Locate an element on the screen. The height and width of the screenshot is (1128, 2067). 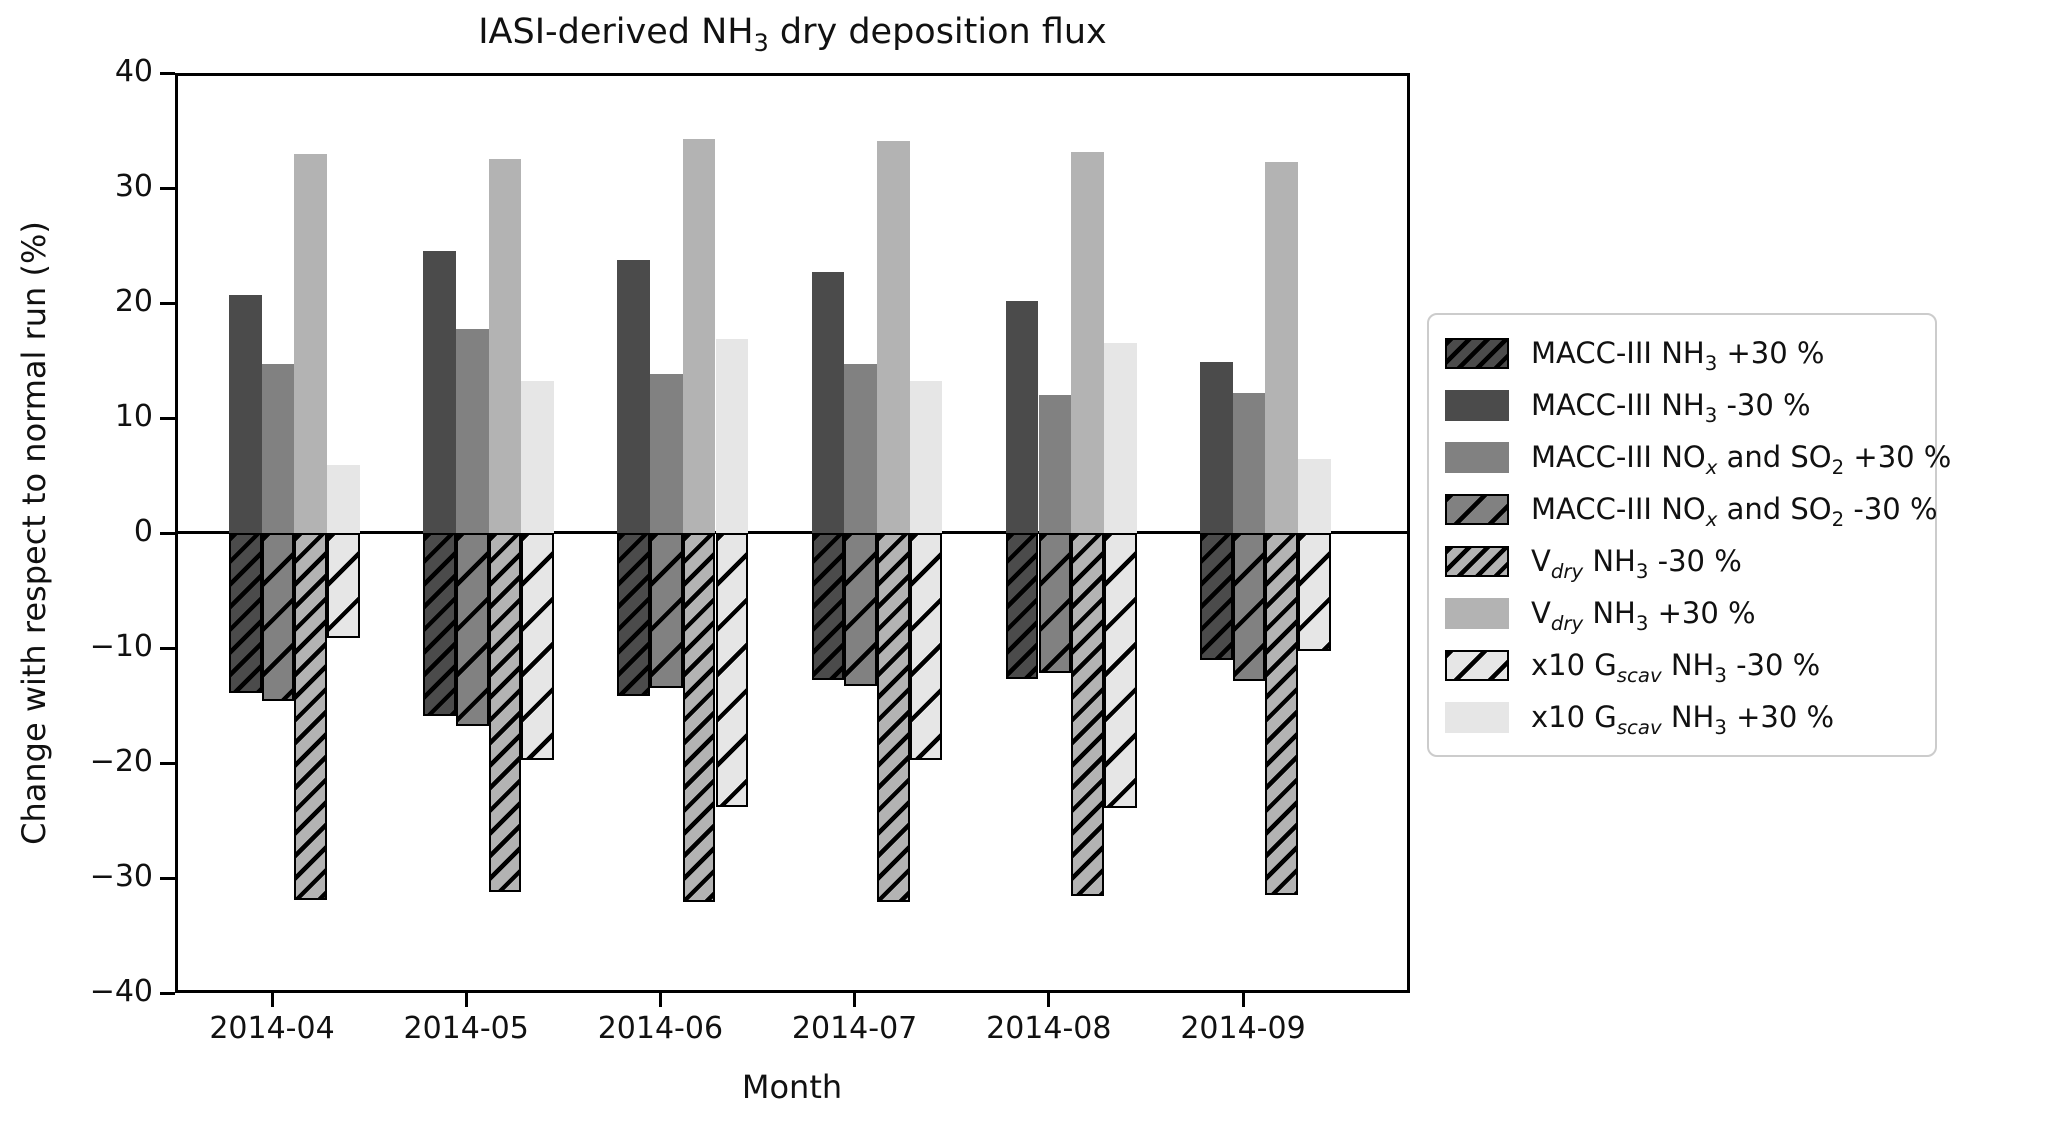
y-tick-label: −30 is located at coordinates (121, 876).